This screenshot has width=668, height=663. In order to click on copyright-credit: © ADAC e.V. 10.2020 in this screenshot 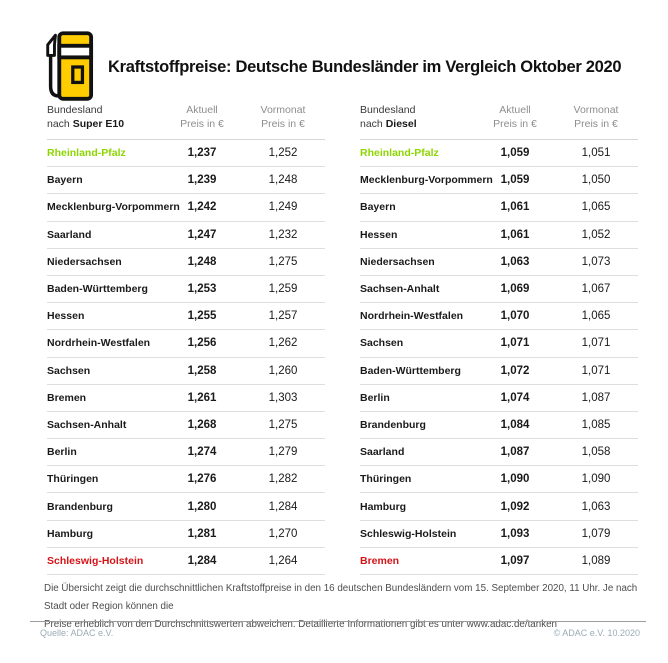, I will do `click(596, 633)`.